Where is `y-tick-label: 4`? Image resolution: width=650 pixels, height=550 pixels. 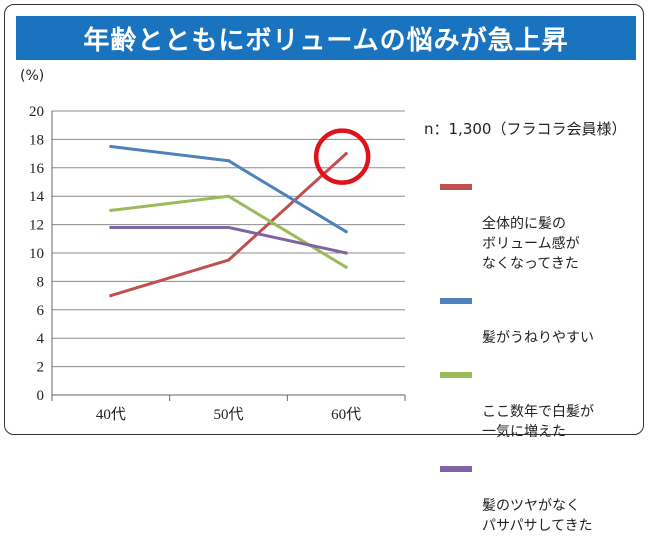 y-tick-label: 4 is located at coordinates (41, 339).